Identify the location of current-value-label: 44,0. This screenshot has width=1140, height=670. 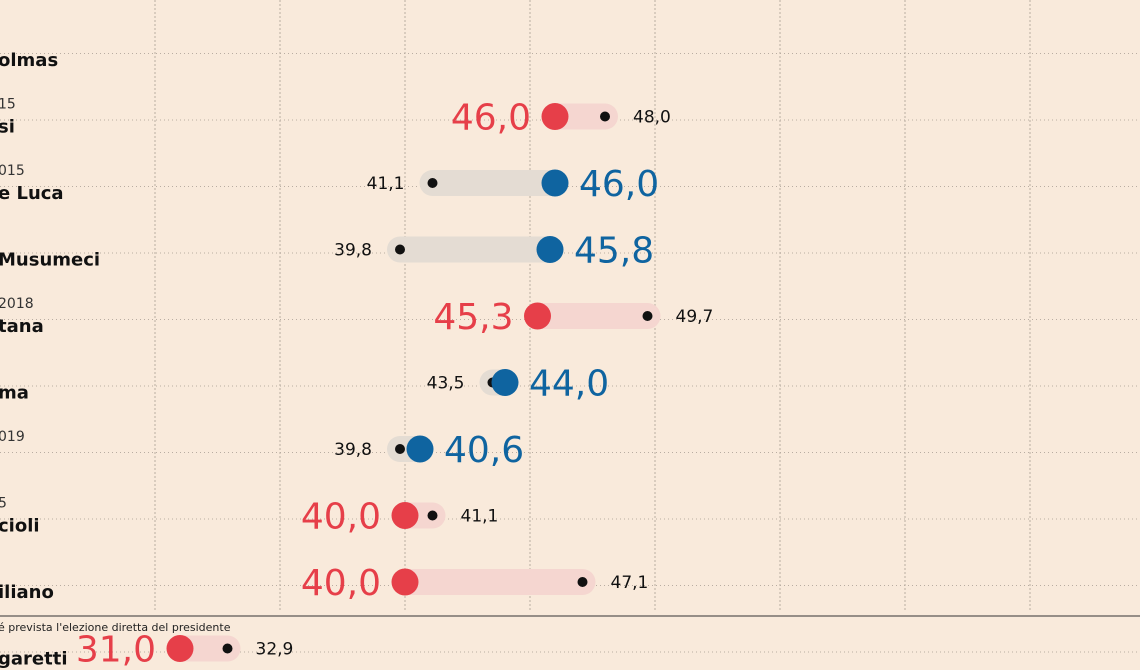
(569, 384).